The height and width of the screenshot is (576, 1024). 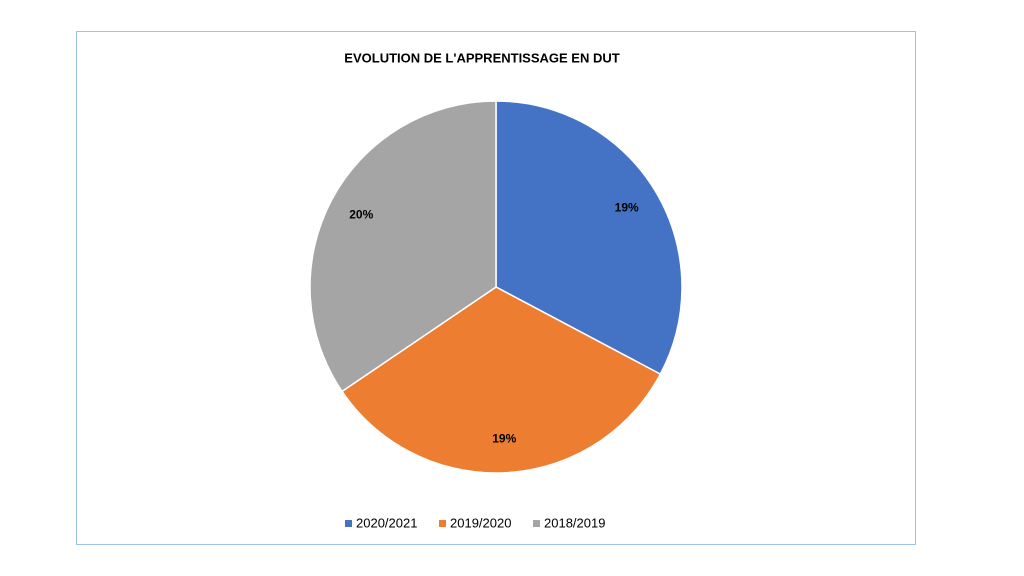 I want to click on data-label: 20%, so click(x=361, y=215).